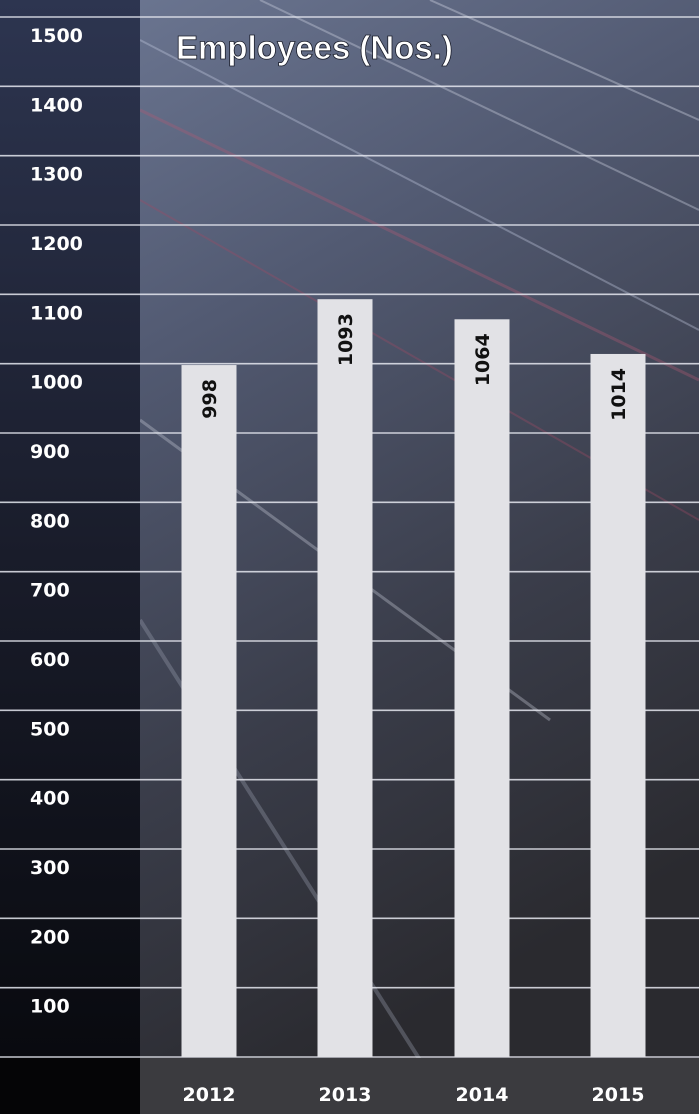 The height and width of the screenshot is (1114, 699). I want to click on x-tick-label: 2013, so click(345, 1095).